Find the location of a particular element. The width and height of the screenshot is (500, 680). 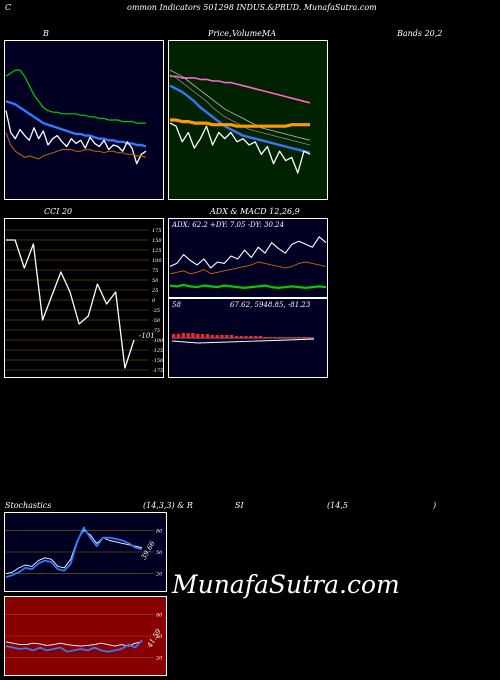

osc-series-white is located at coordinates (74, 644).